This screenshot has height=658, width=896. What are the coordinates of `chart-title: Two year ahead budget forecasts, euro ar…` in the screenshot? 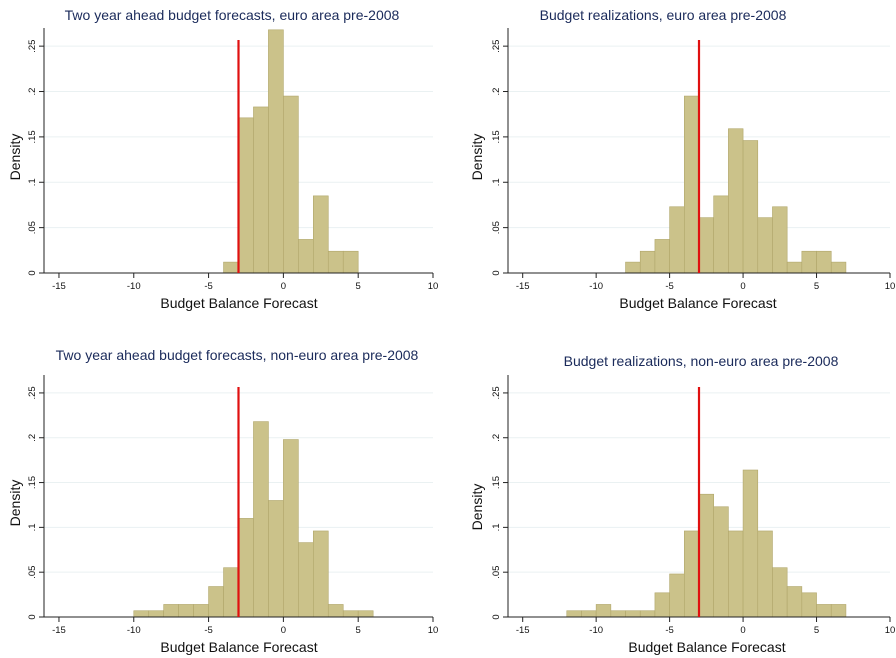 It's located at (232, 15).